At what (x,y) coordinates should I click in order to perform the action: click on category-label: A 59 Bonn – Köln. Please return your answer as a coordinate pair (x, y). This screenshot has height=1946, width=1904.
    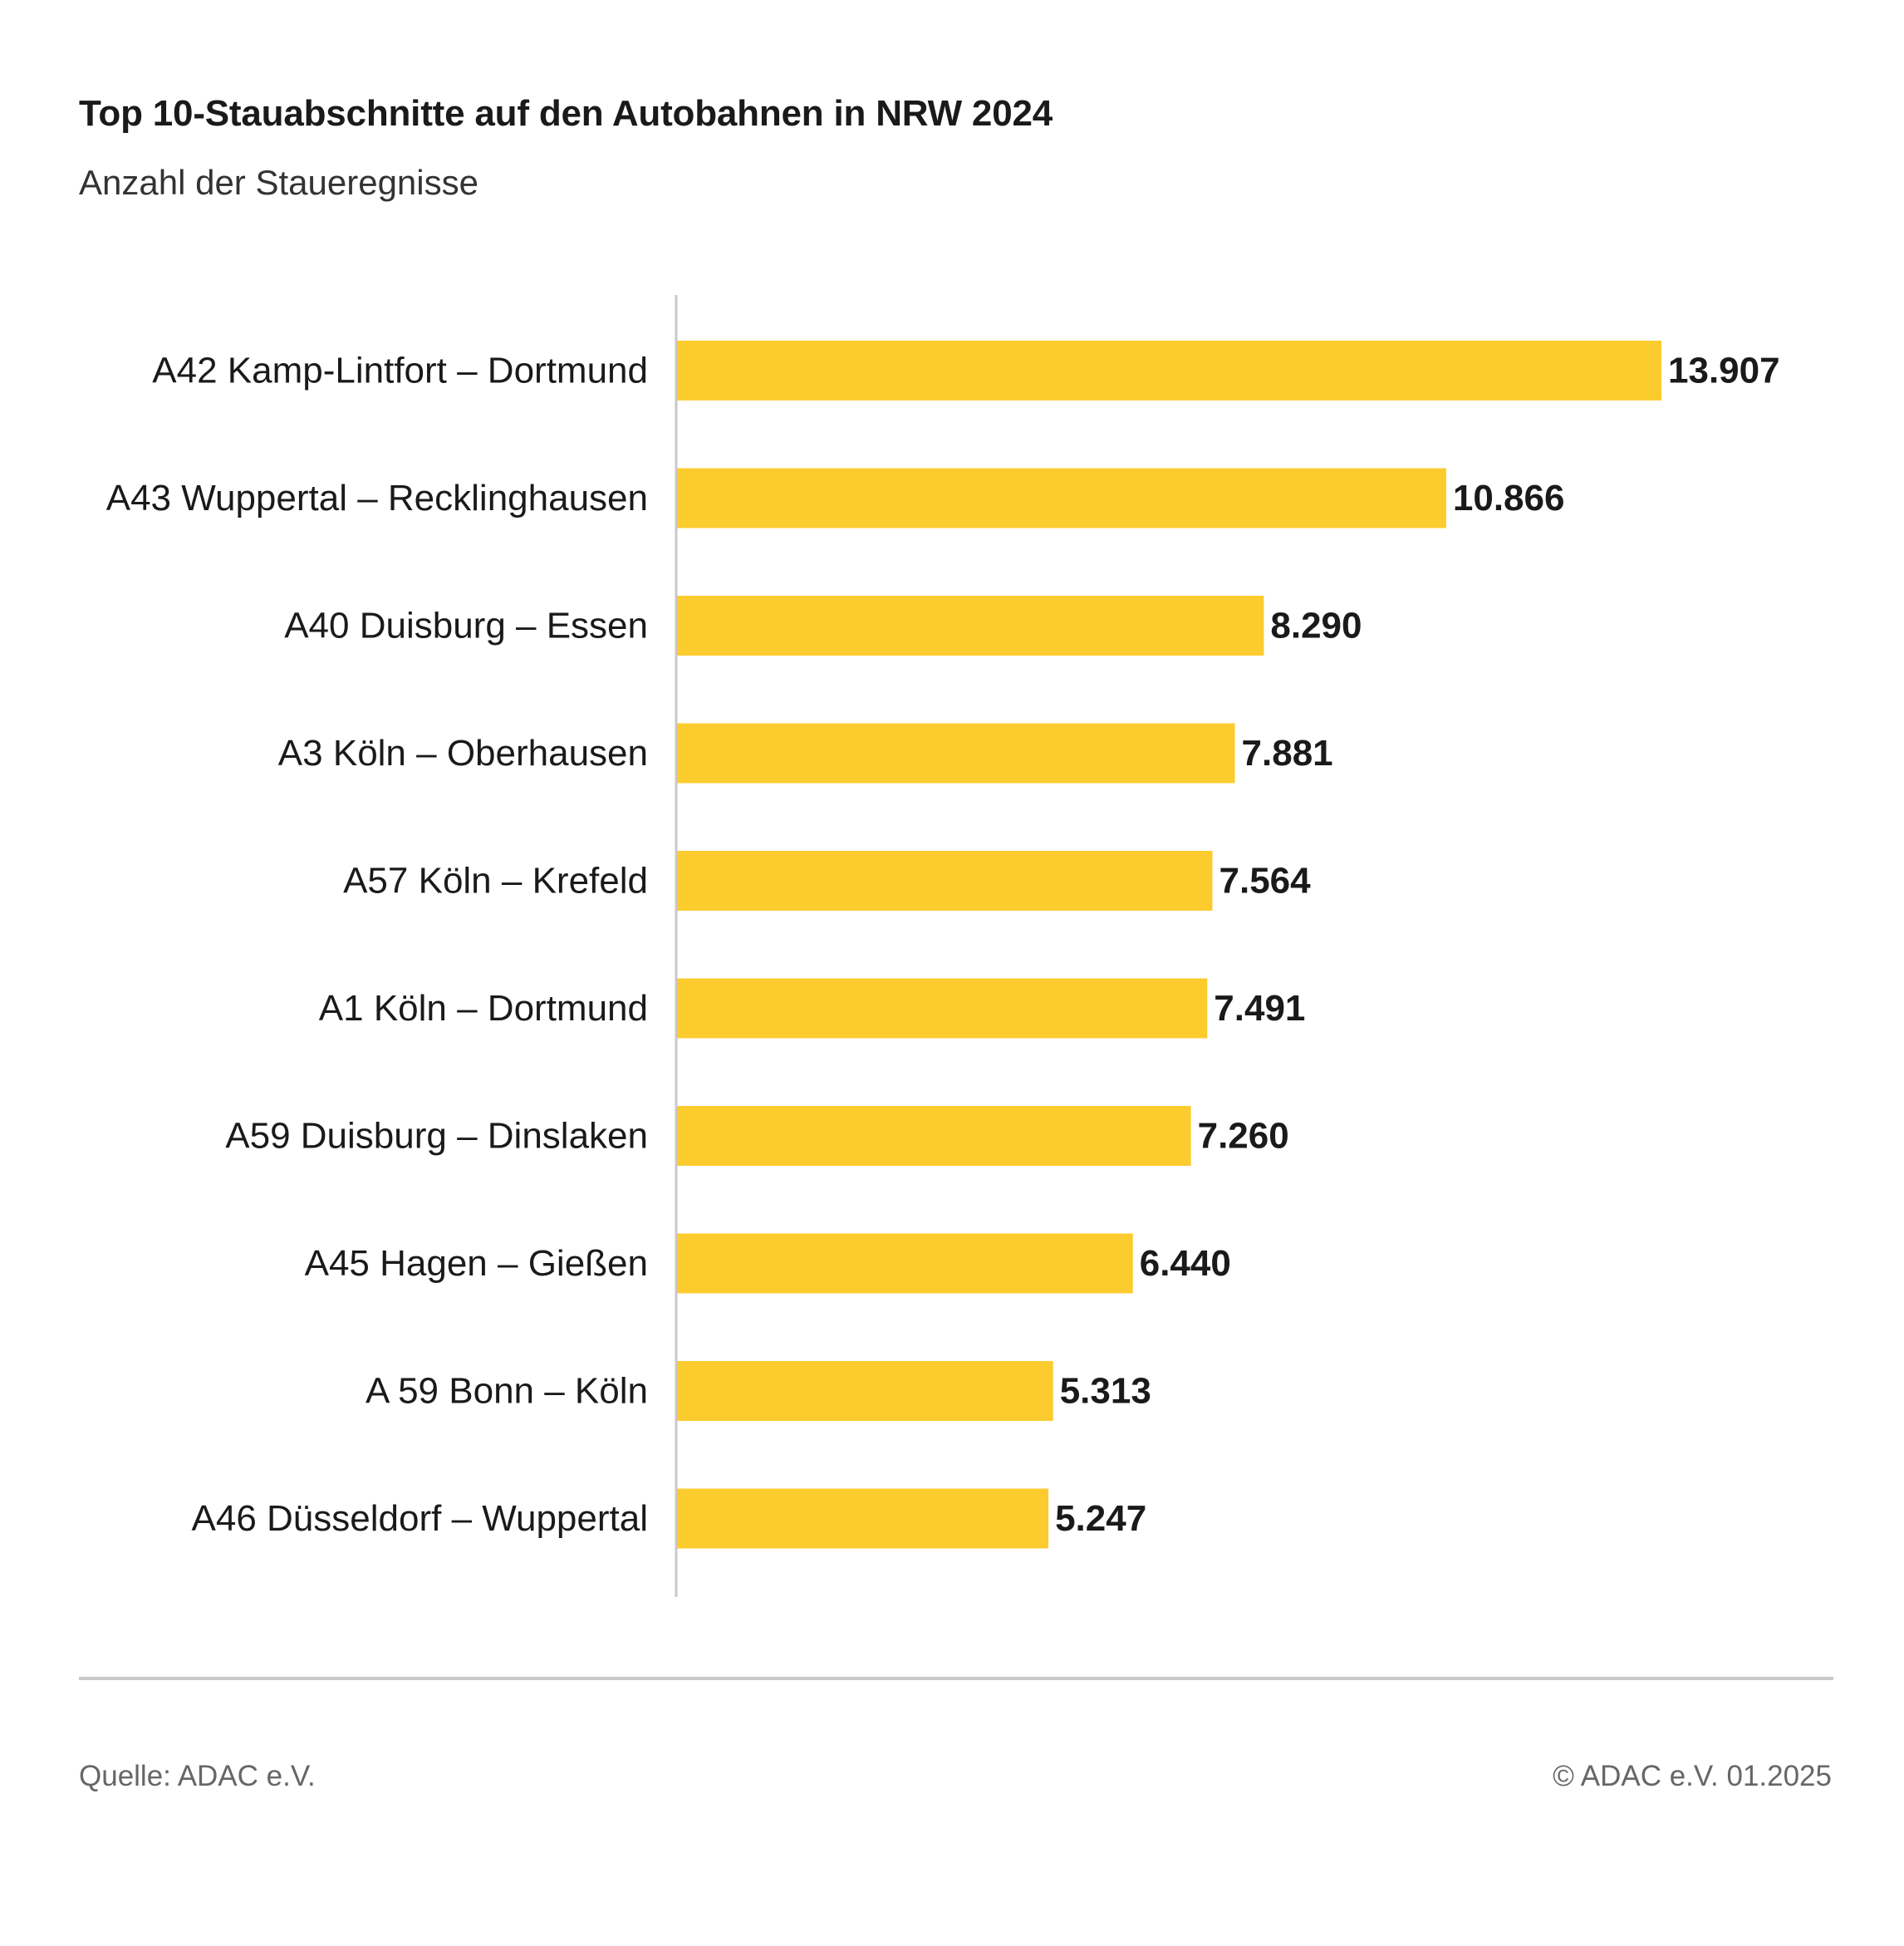
    Looking at the image, I should click on (507, 1391).